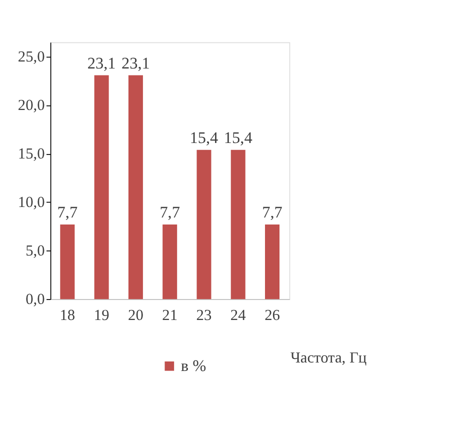 Image resolution: width=460 pixels, height=421 pixels. What do you see at coordinates (204, 315) in the screenshot?
I see `x-tick-label: 23` at bounding box center [204, 315].